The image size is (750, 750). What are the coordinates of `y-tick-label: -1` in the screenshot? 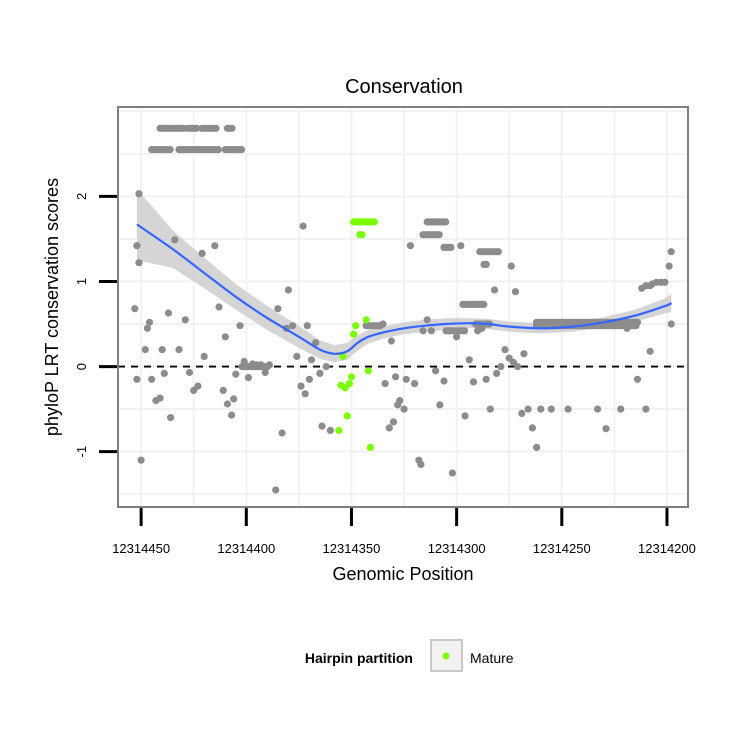 It's located at (81, 452).